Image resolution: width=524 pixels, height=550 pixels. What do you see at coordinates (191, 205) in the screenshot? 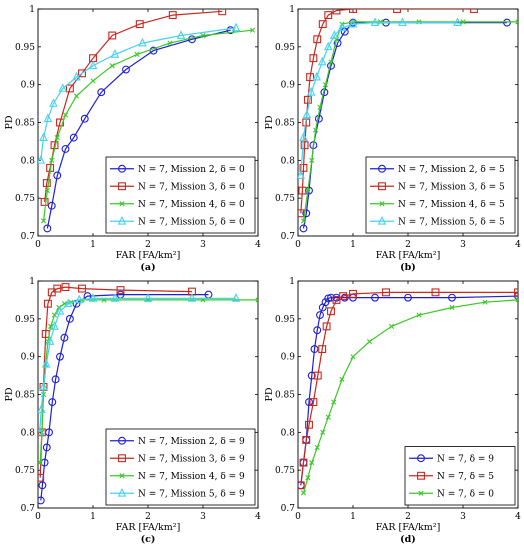
I see `legend-entry-3: N = 7, Mission 4, δ = 0` at bounding box center [191, 205].